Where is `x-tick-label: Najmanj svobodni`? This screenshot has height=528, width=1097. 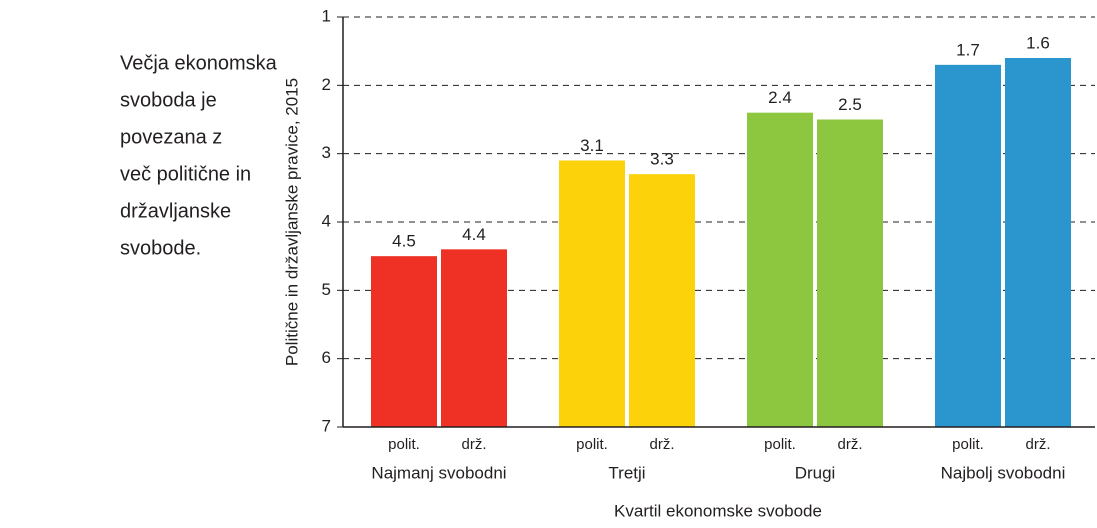
x-tick-label: Najmanj svobodni is located at coordinates (438, 472).